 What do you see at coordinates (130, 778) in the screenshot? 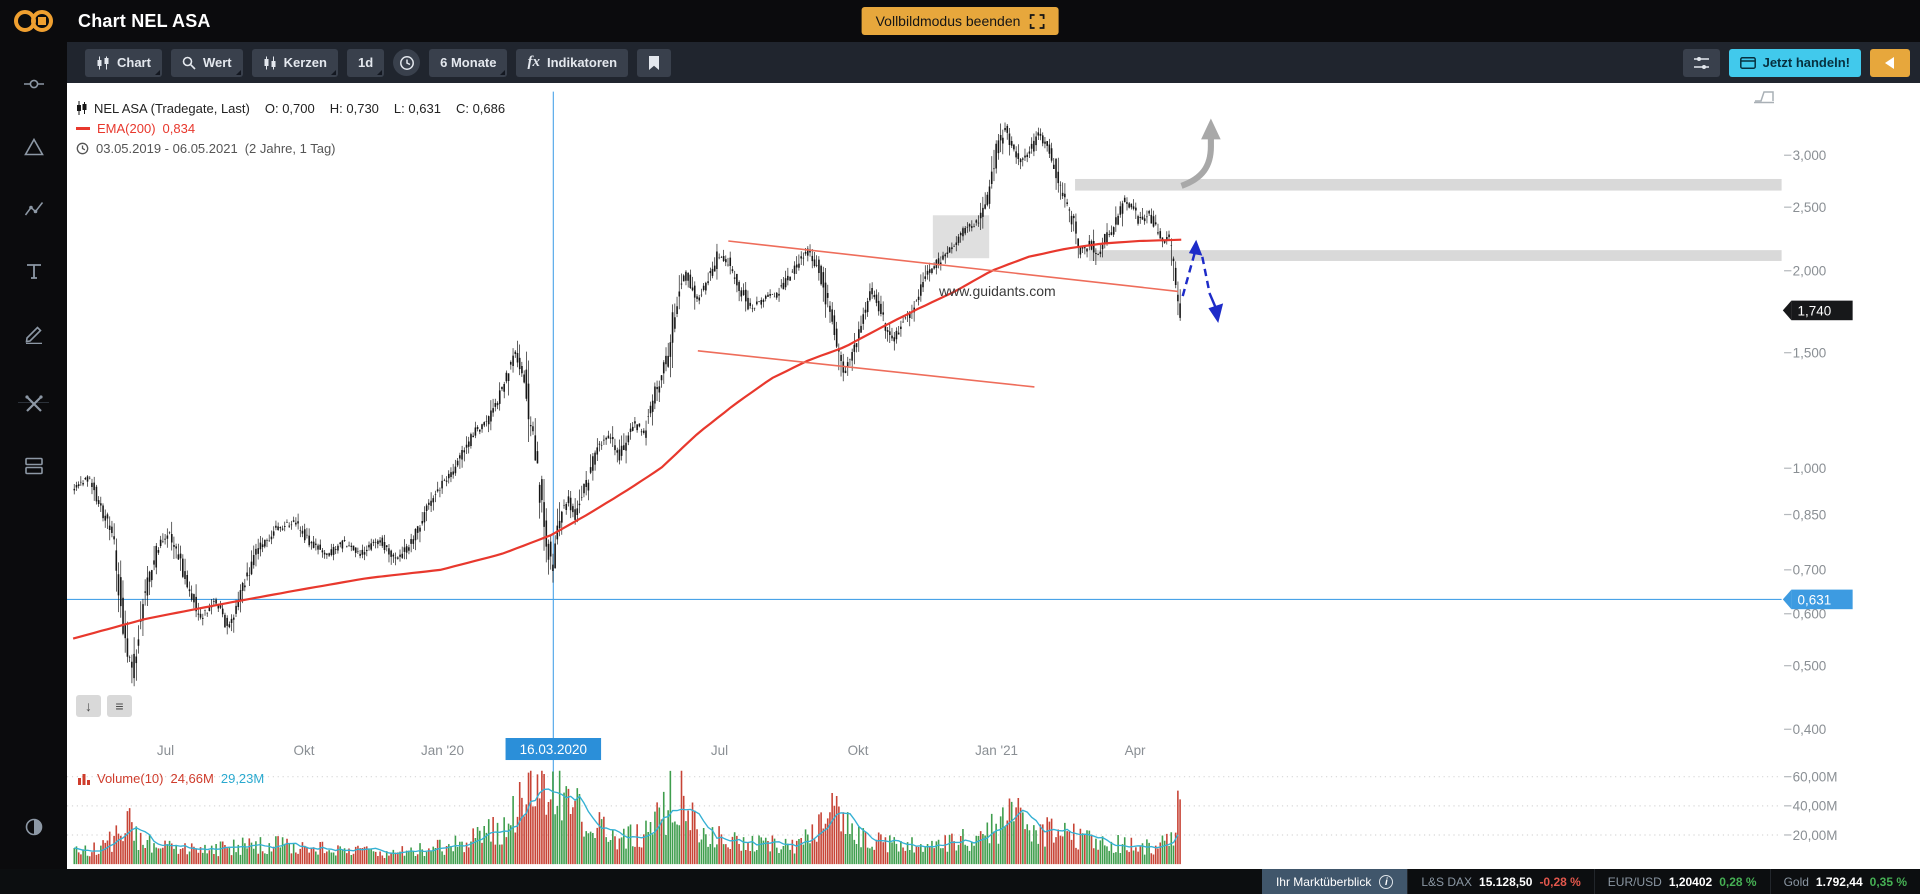
I see `volume-label: Volume(10)` at bounding box center [130, 778].